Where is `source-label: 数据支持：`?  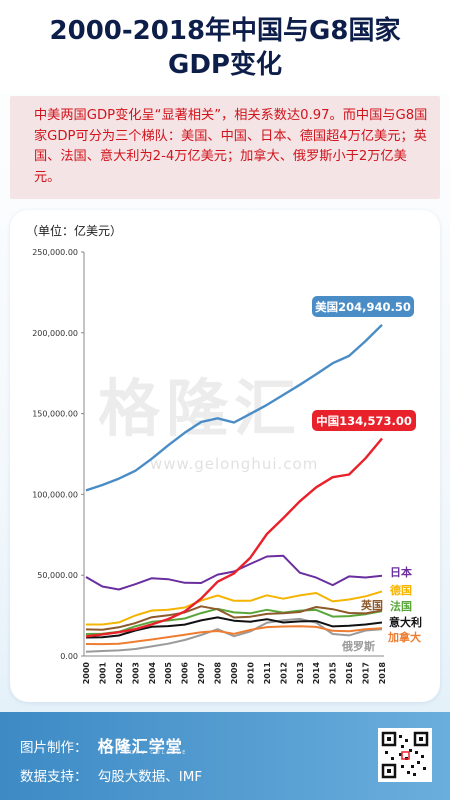 source-label: 数据支持： is located at coordinates (54, 777).